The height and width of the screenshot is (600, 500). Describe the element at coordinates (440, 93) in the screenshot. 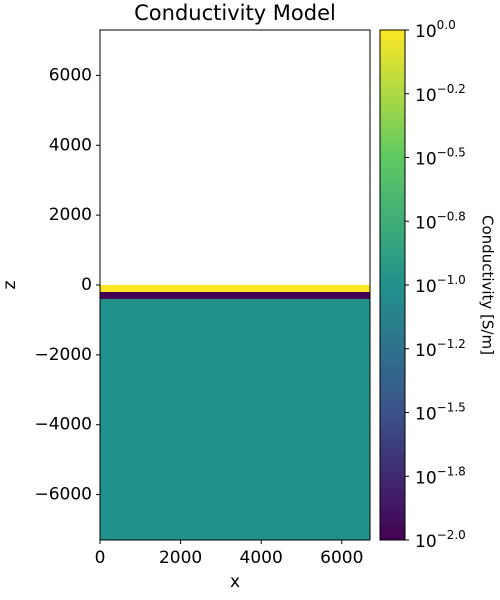

I see `colorbar-tick-label: 10−0.2` at that location.